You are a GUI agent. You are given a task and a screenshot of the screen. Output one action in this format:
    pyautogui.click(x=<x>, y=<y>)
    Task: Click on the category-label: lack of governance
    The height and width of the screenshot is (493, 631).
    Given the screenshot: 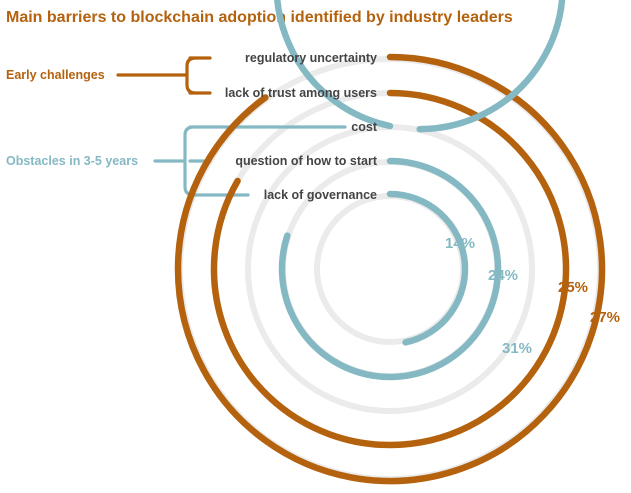 What is the action you would take?
    pyautogui.click(x=320, y=195)
    